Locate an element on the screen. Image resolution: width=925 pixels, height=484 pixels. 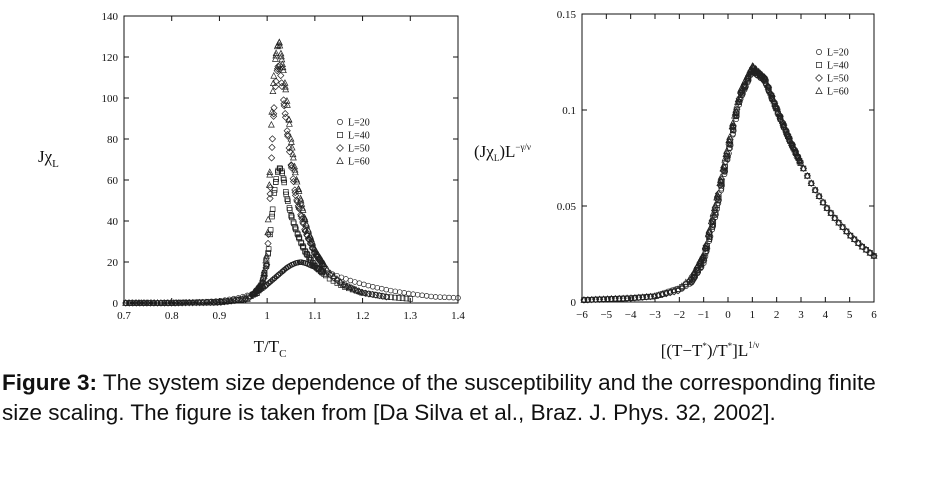
x-tick-label: −6 is located at coordinates (582, 315).